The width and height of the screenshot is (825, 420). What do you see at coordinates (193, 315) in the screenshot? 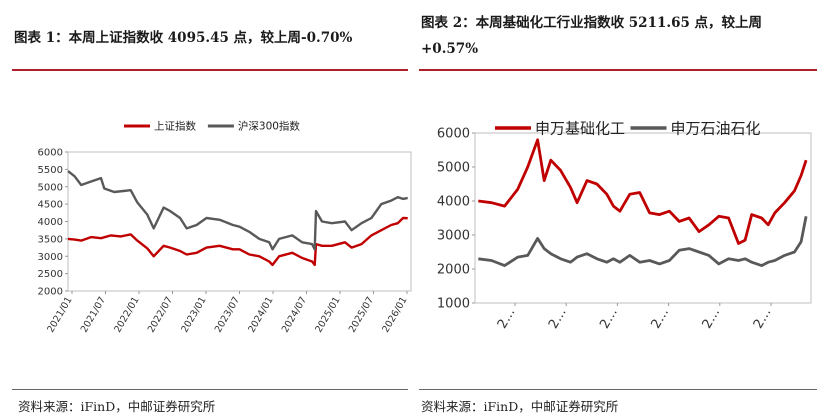
I see `x-tick-label: 2023/01` at bounding box center [193, 315].